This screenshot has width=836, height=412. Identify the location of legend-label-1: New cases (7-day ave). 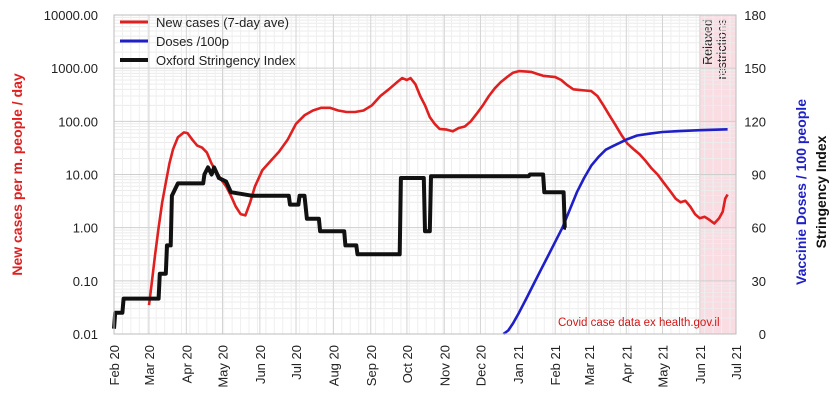
(222, 22).